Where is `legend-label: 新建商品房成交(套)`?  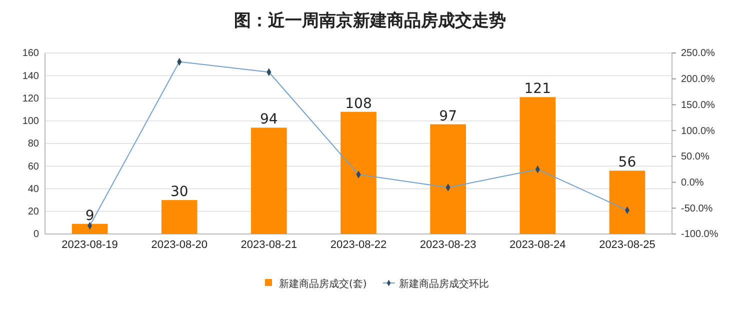
legend-label: 新建商品房成交(套) is located at coordinates (323, 284).